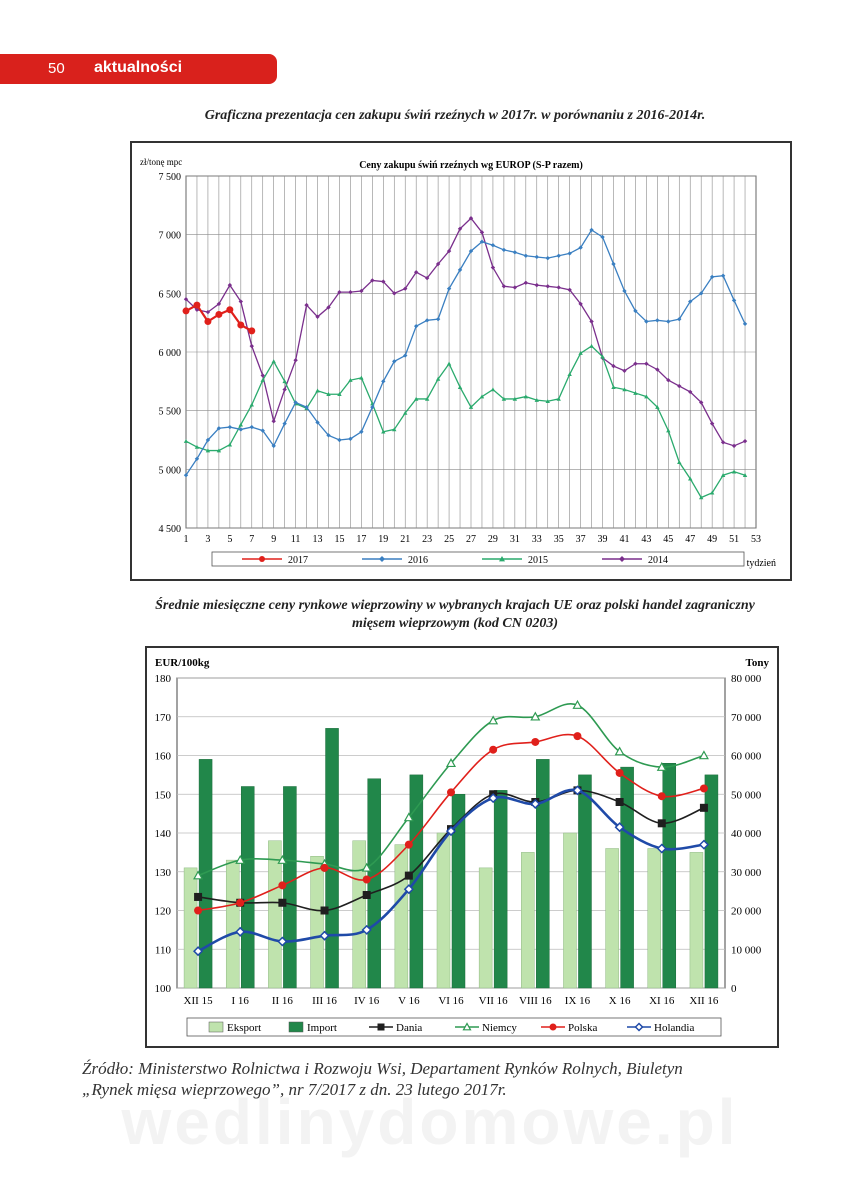 This screenshot has width=853, height=1200. What do you see at coordinates (746, 873) in the screenshot?
I see `y2-tick-label: 30 000` at bounding box center [746, 873].